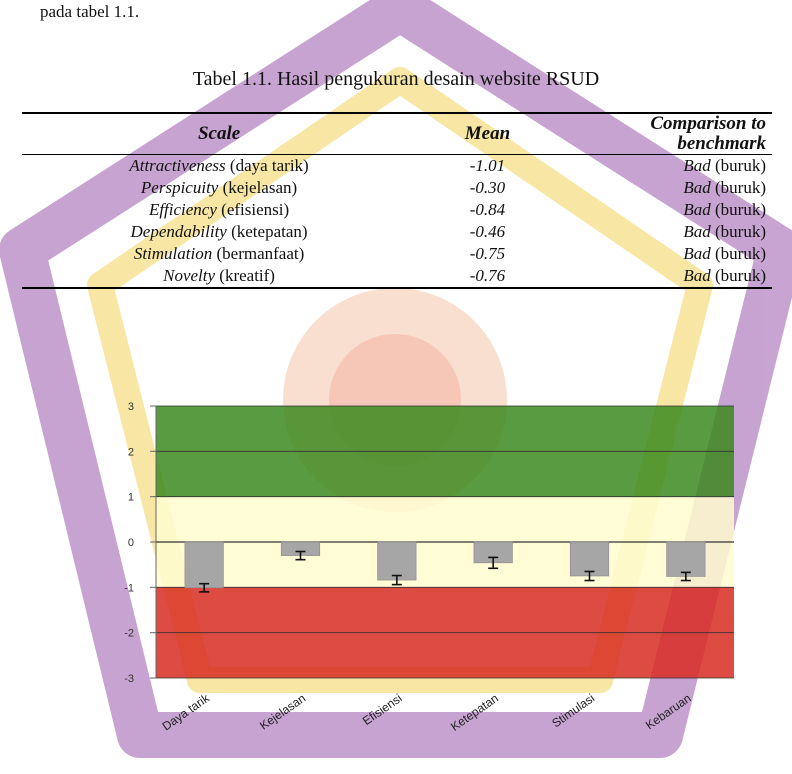  What do you see at coordinates (487, 253) in the screenshot?
I see `mean-cell: -0.75` at bounding box center [487, 253].